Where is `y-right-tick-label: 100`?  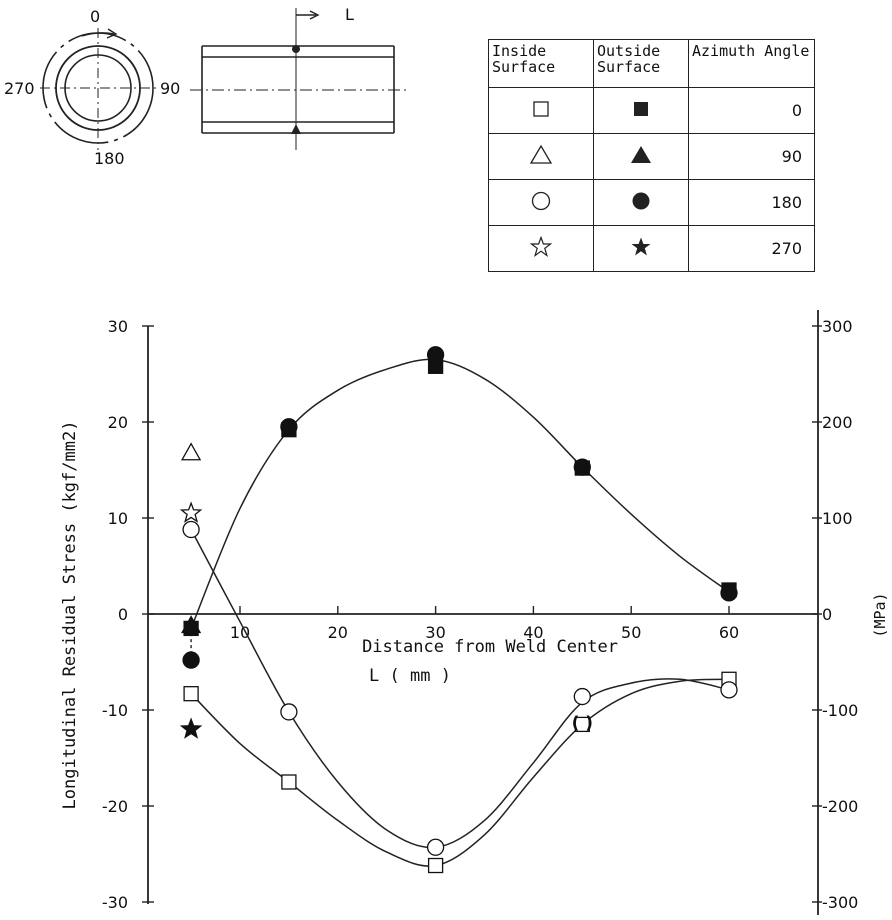
y-right-tick-label: 100 is located at coordinates (837, 518).